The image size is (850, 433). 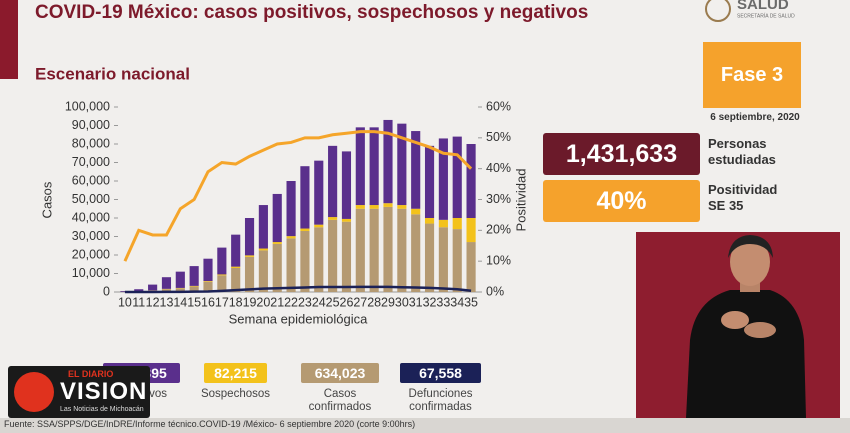 What do you see at coordinates (742, 151) in the screenshot?
I see `stat-label: Personas estudiadas` at bounding box center [742, 151].